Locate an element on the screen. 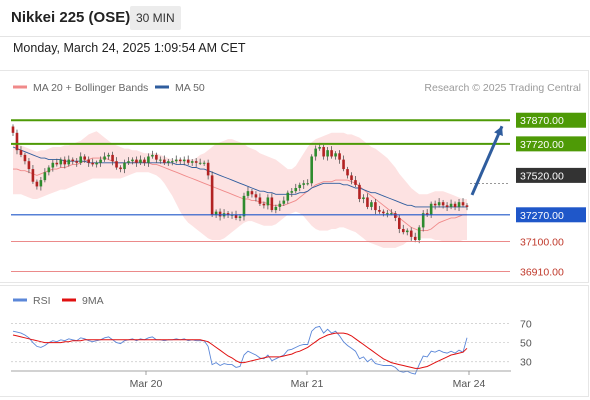  rsi-line is located at coordinates (240, 350).